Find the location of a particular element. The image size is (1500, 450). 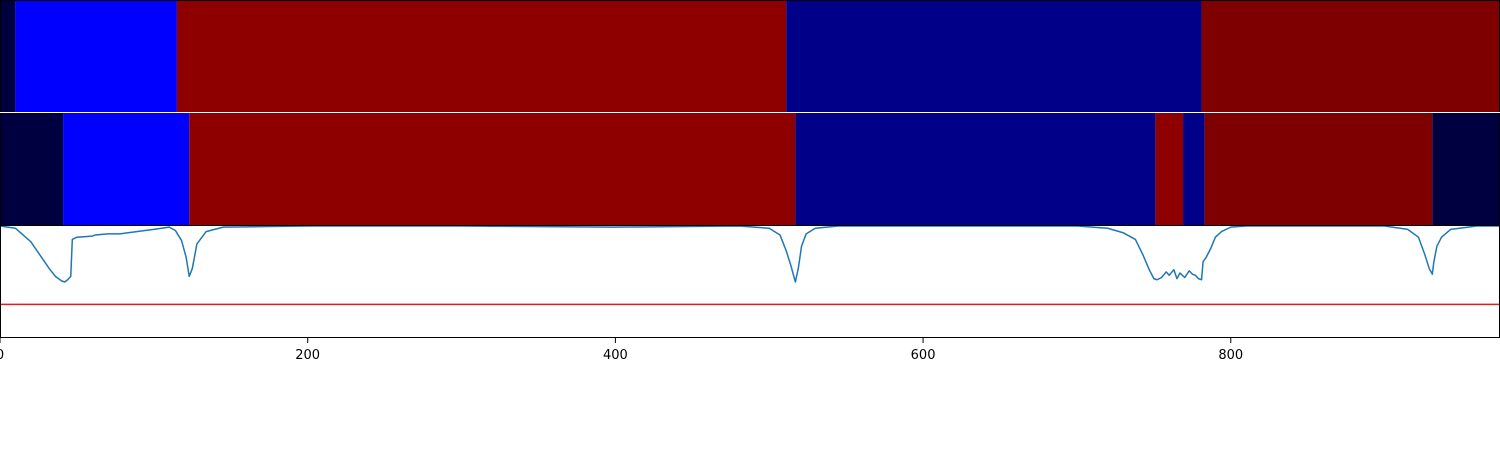

x-tick-label-0: 0 is located at coordinates (2, 355).